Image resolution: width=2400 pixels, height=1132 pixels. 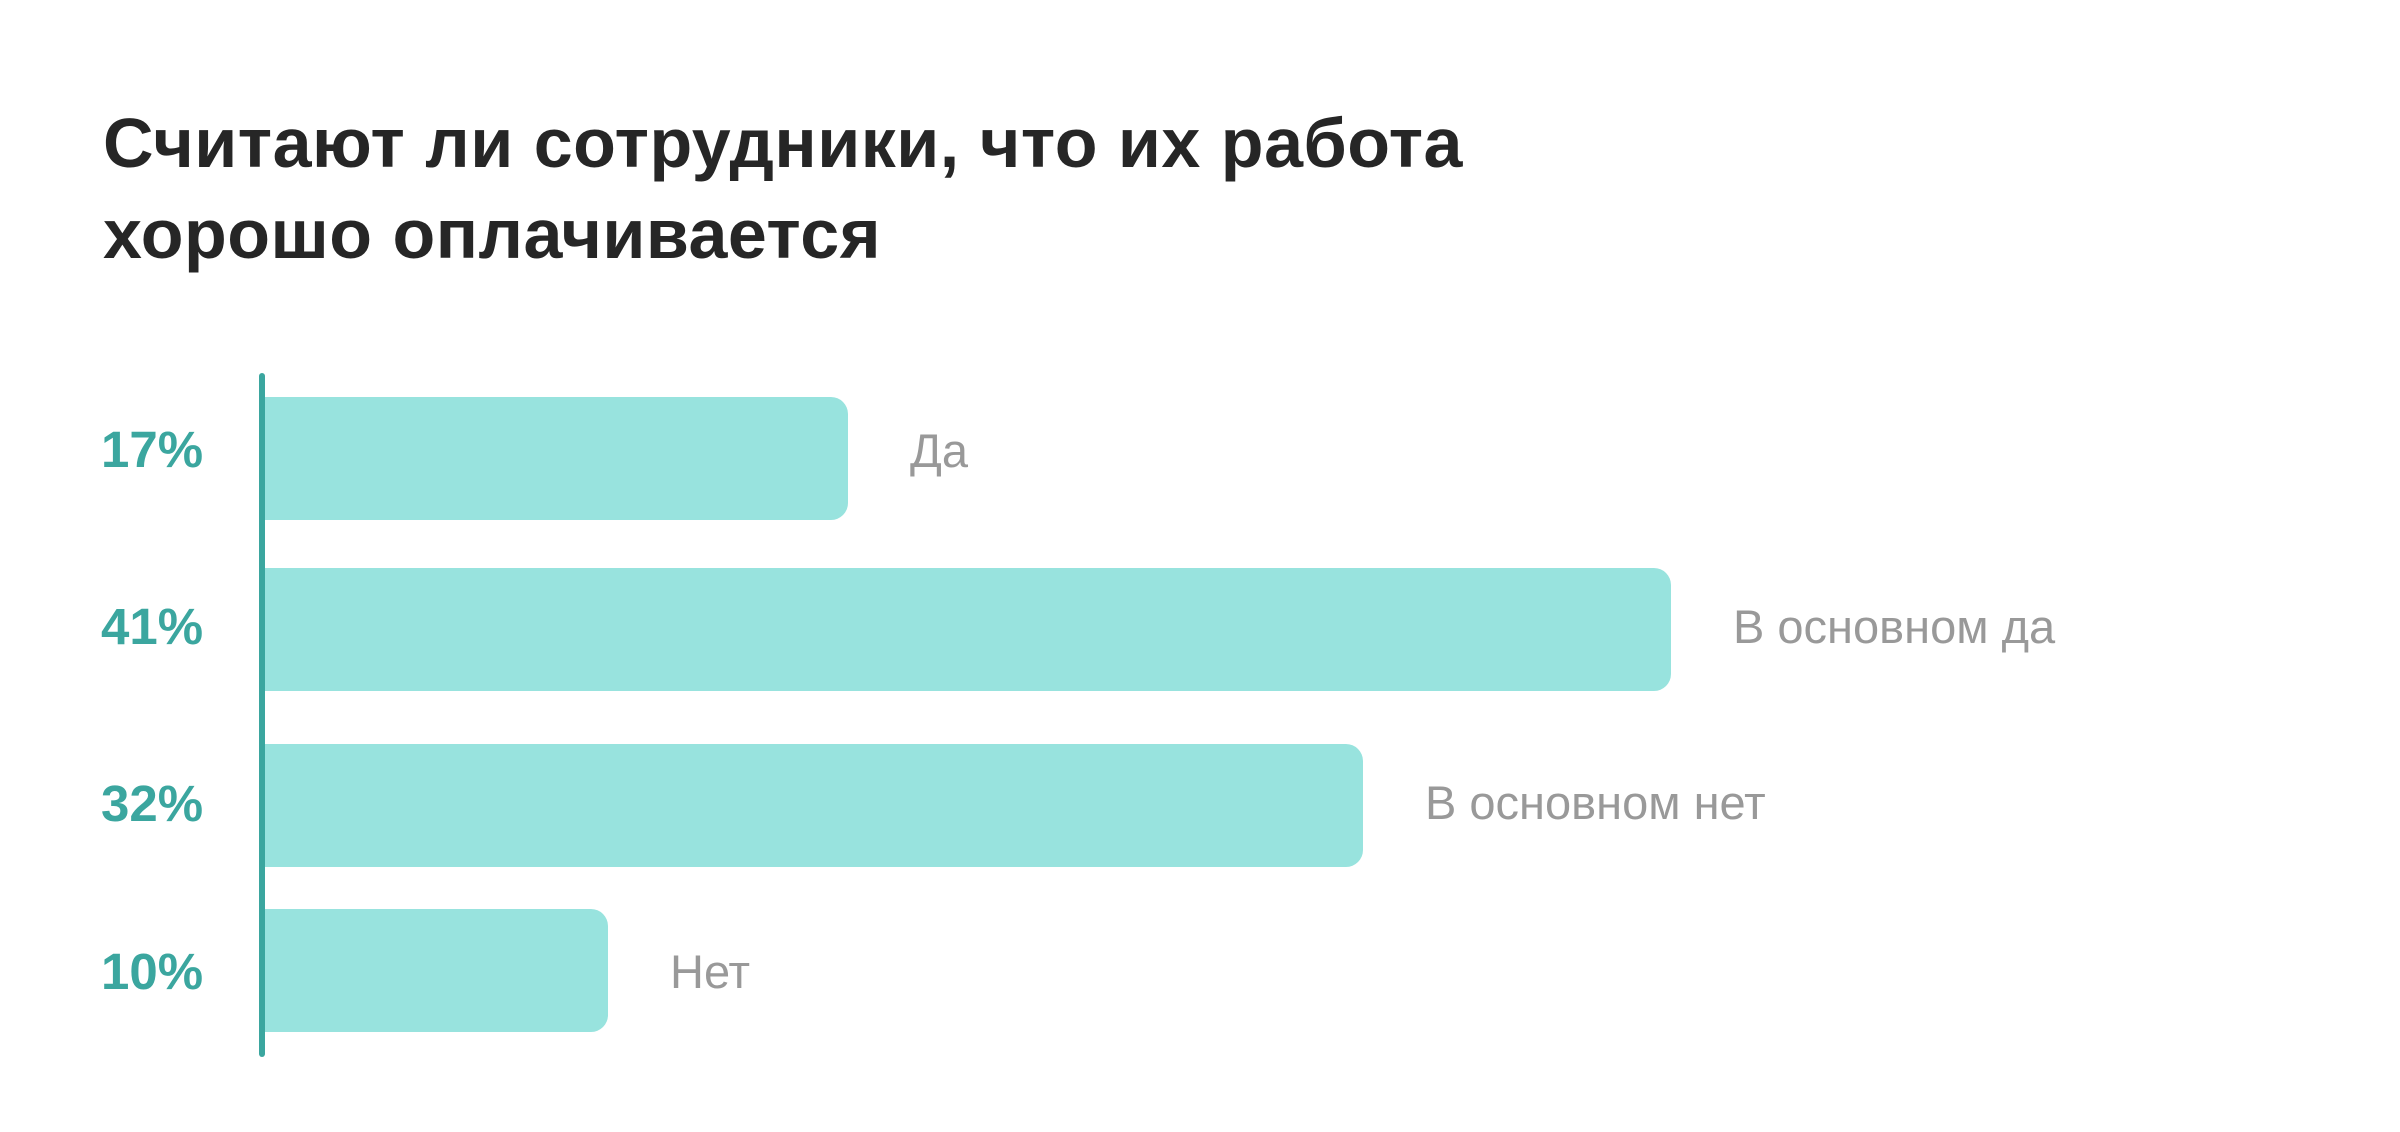 What do you see at coordinates (968, 629) in the screenshot?
I see `bar-mostly-yes` at bounding box center [968, 629].